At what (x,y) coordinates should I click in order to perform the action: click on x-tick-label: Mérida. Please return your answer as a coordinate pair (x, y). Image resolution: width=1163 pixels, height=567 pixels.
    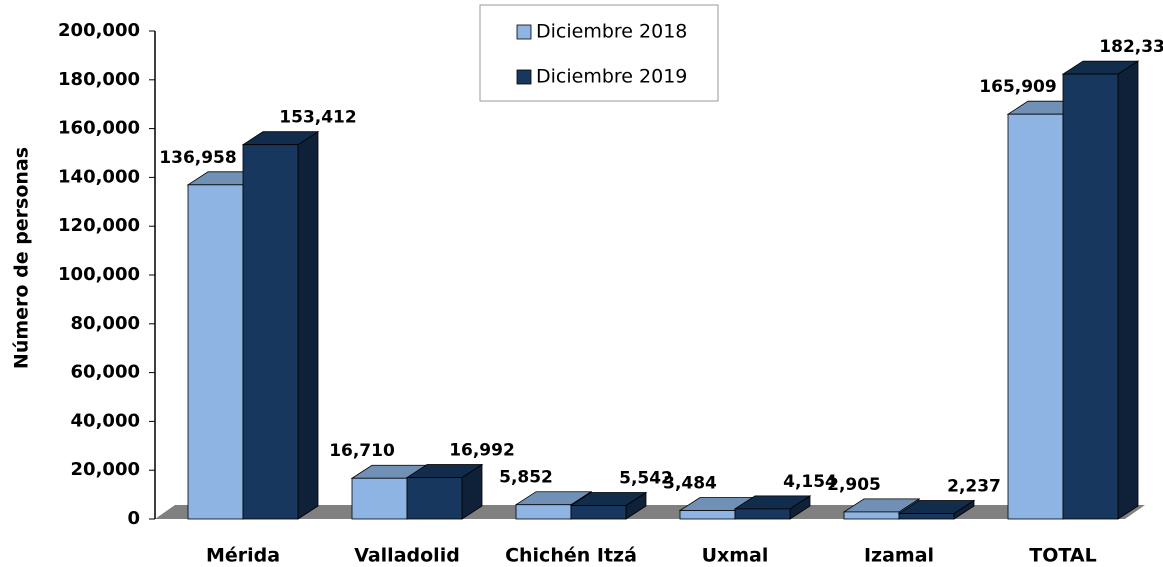
    Looking at the image, I should click on (243, 556).